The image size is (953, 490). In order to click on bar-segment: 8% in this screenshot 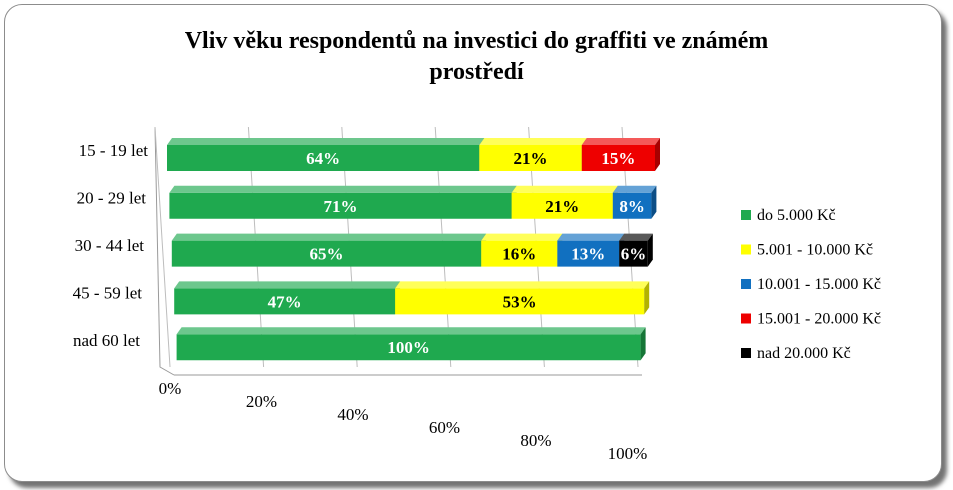, I will do `click(634, 202)`.